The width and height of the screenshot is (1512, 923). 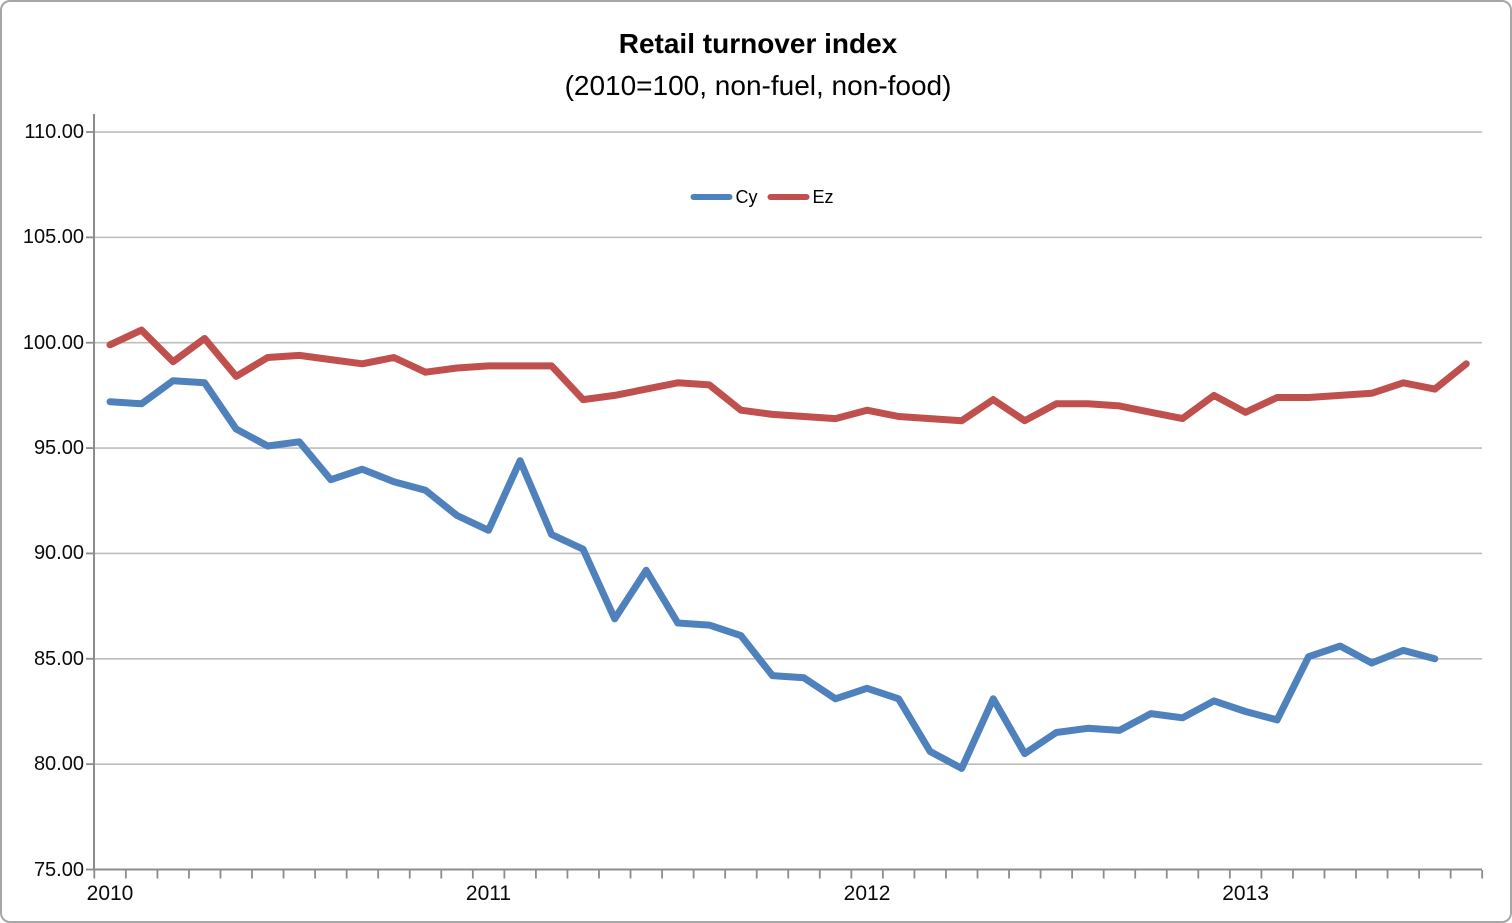 What do you see at coordinates (1245, 893) in the screenshot?
I see `x-tick-label: 2013` at bounding box center [1245, 893].